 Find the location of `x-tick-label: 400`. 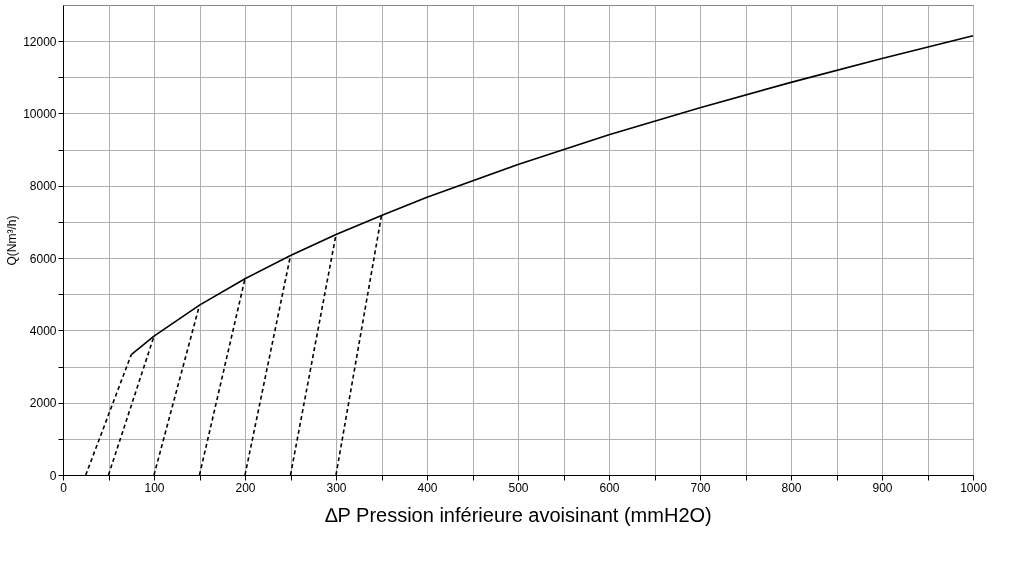

x-tick-label: 400 is located at coordinates (427, 487).